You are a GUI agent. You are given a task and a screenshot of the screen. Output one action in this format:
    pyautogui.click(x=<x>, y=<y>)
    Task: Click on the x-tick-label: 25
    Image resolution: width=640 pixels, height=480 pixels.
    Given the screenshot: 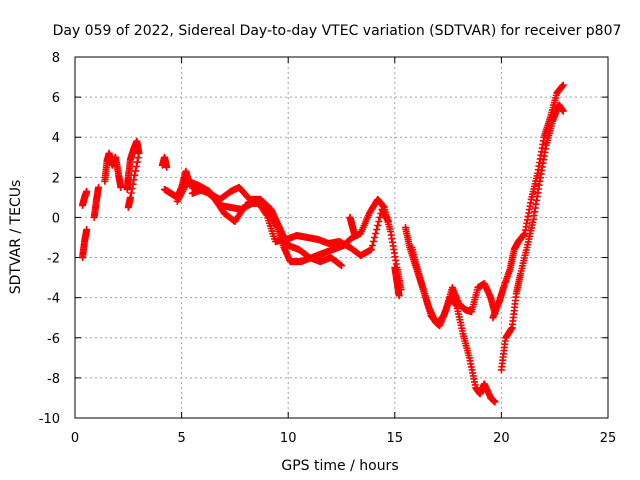 What is the action you would take?
    pyautogui.click(x=608, y=438)
    